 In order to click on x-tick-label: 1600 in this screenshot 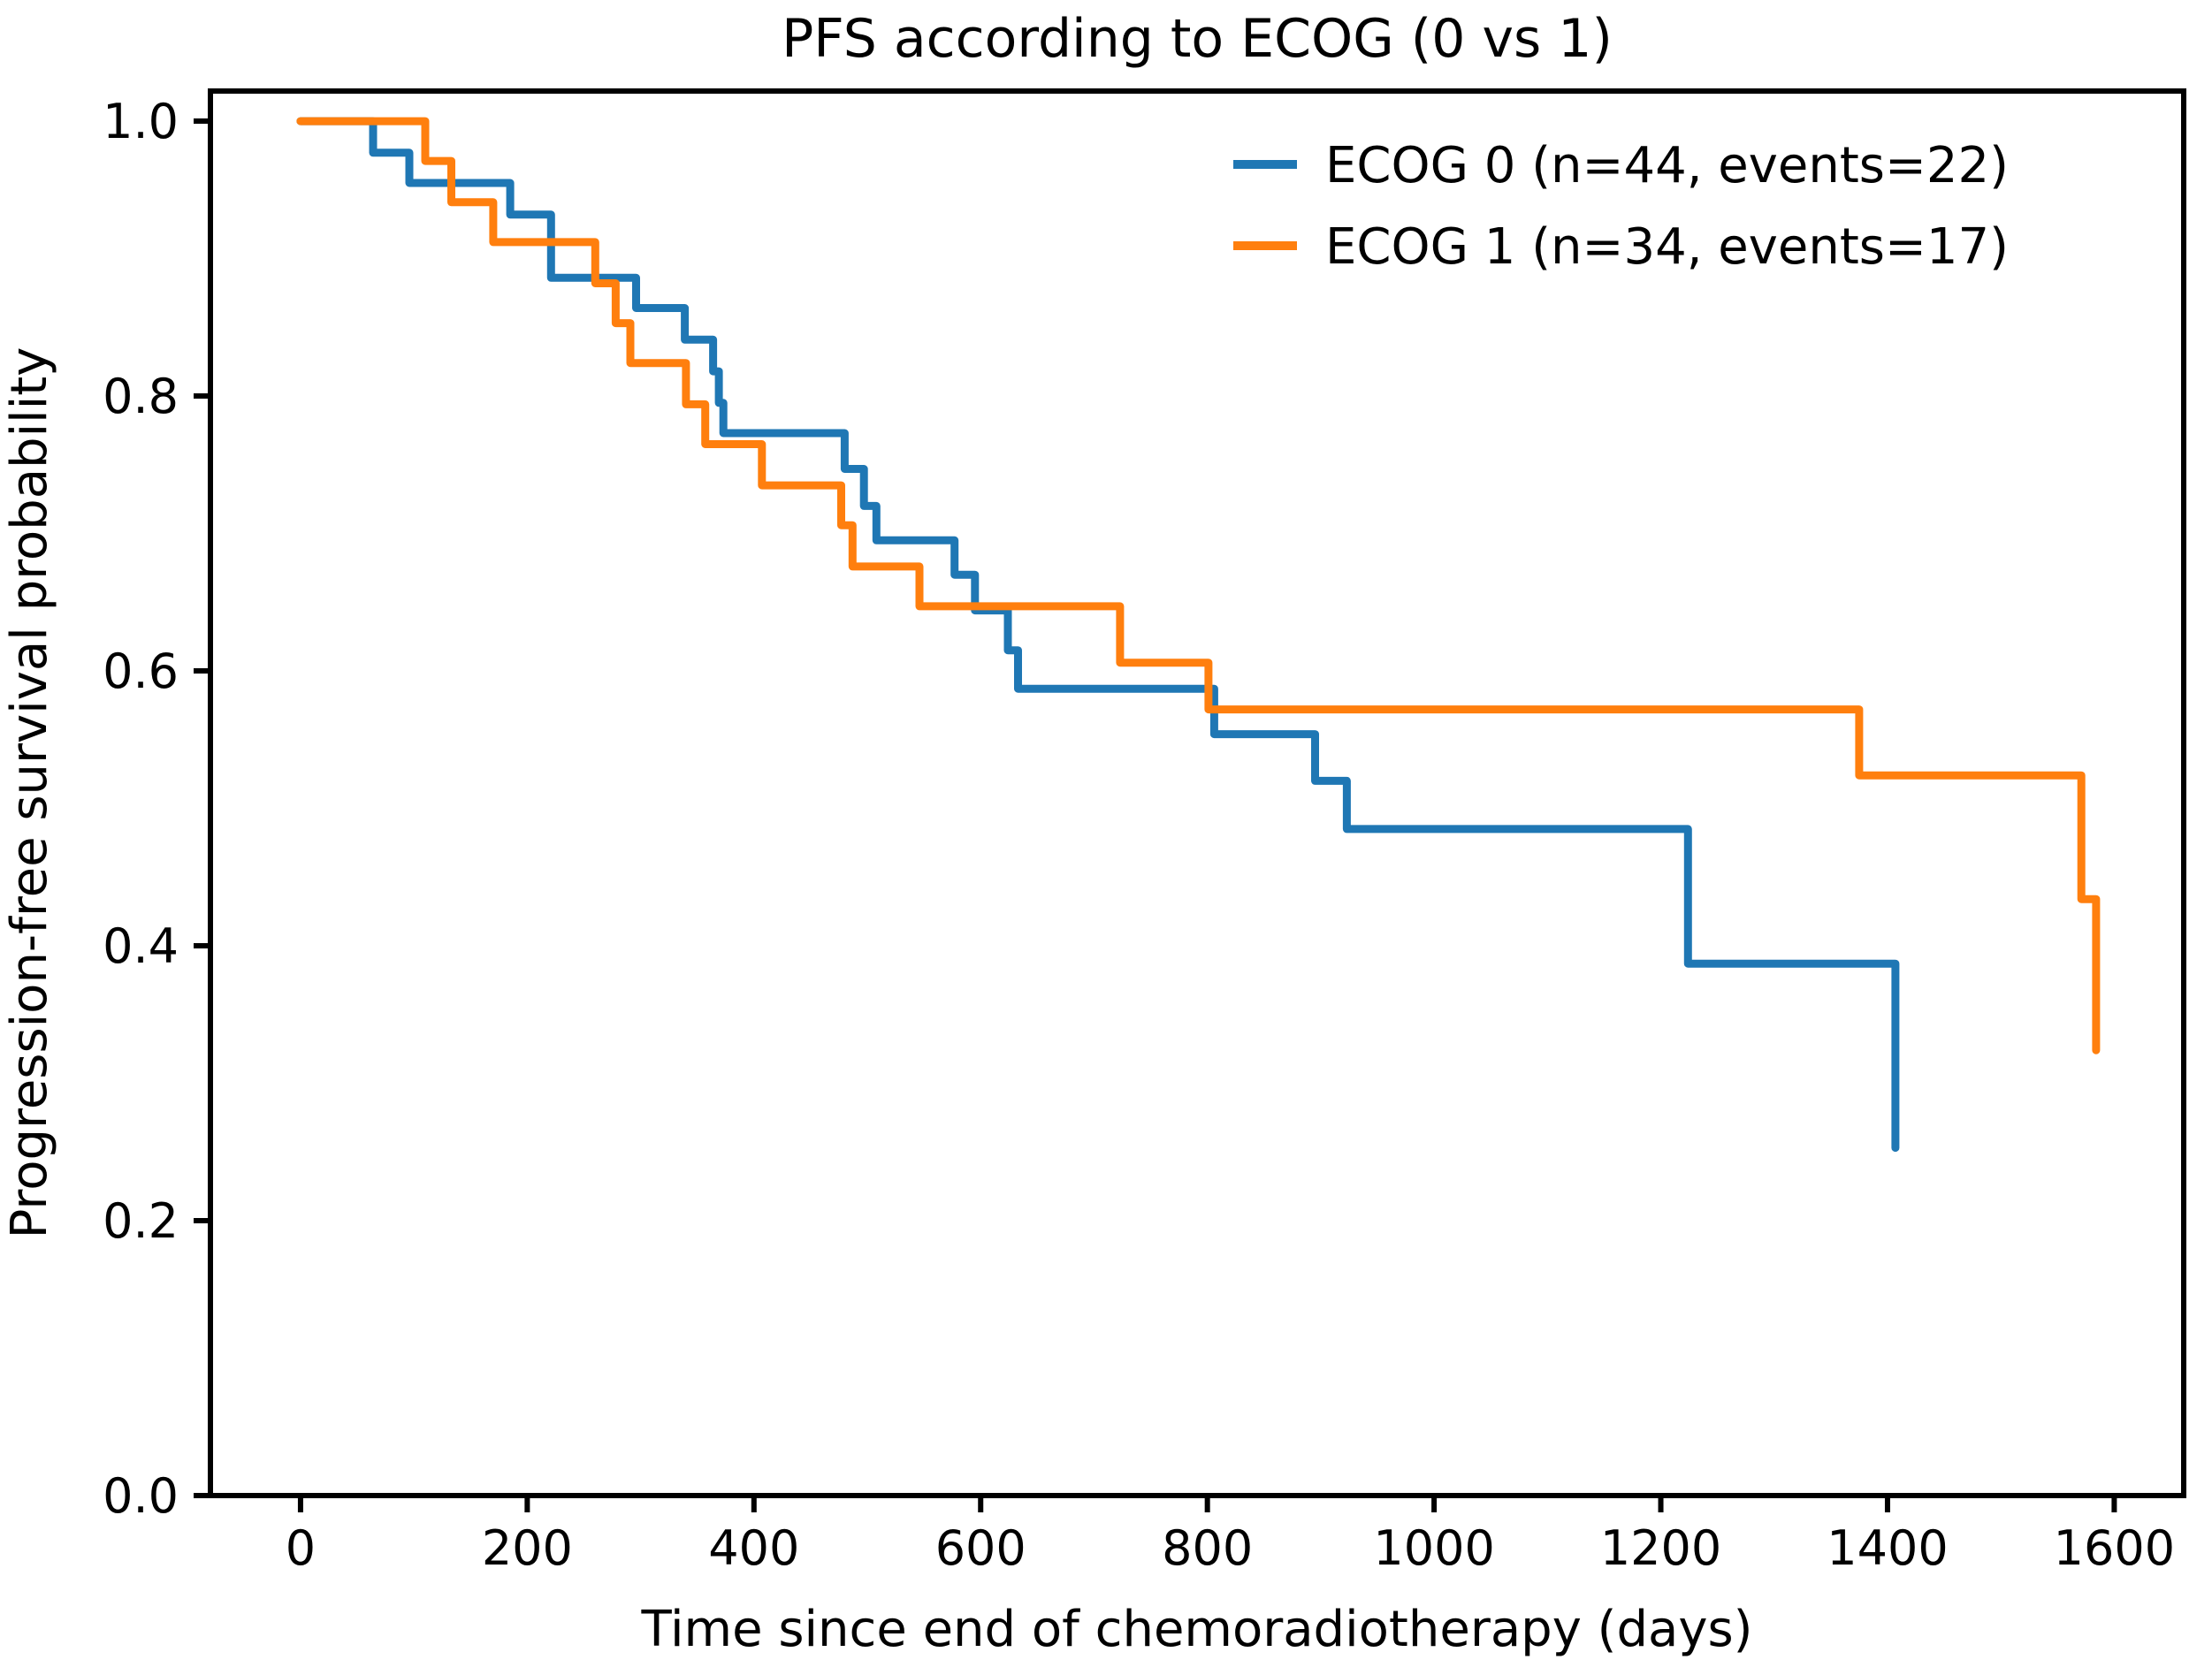, I will do `click(2114, 1548)`.